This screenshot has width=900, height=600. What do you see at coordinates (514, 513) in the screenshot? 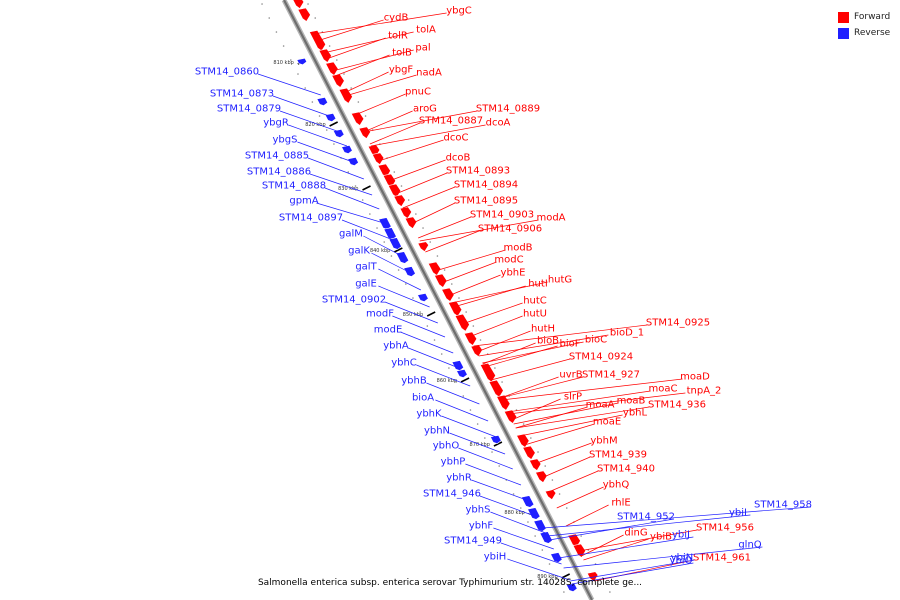
I see `tick-label: 880 kbp` at bounding box center [514, 513].